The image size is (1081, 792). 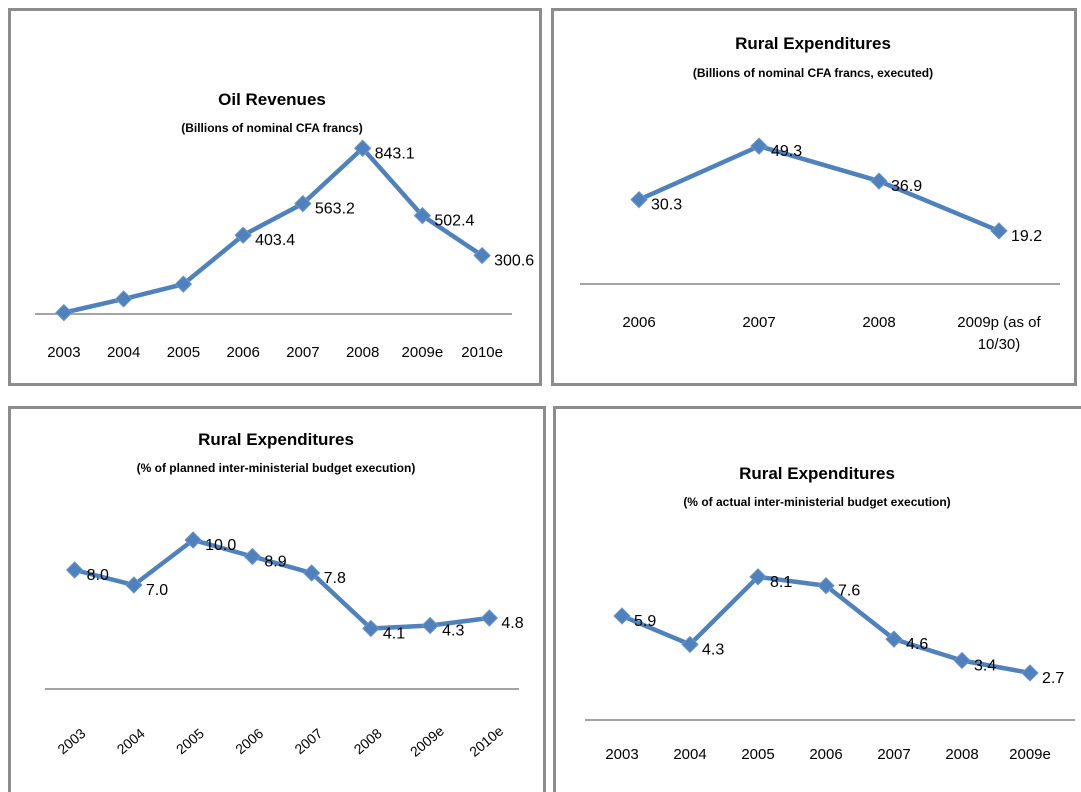 I want to click on data-label: 30.3, so click(x=666, y=205).